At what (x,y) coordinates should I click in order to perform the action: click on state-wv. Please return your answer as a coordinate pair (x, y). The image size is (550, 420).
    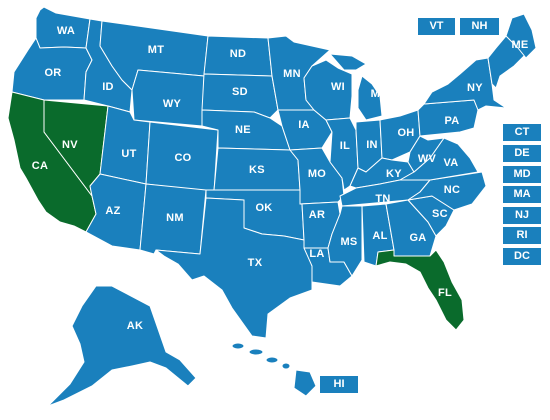
    Looking at the image, I should click on (426, 154).